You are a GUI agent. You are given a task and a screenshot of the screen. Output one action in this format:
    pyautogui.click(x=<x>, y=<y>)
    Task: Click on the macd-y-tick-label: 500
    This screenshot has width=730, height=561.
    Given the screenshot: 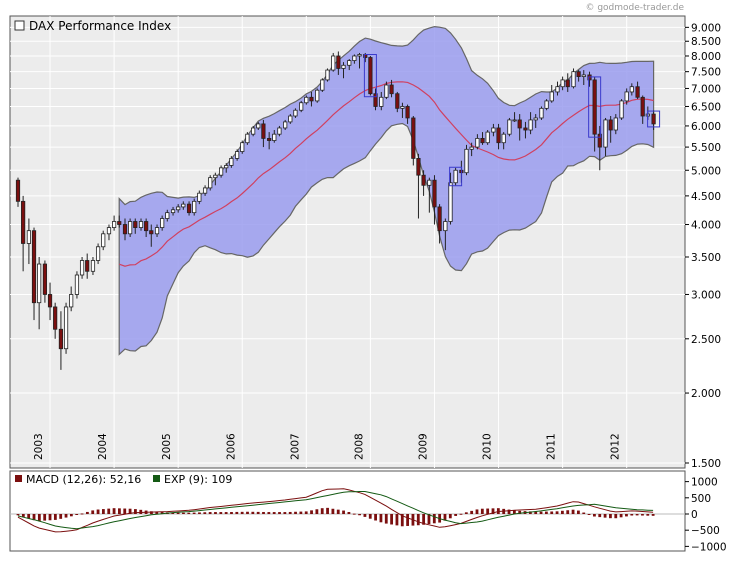 What is the action you would take?
    pyautogui.click(x=701, y=499)
    